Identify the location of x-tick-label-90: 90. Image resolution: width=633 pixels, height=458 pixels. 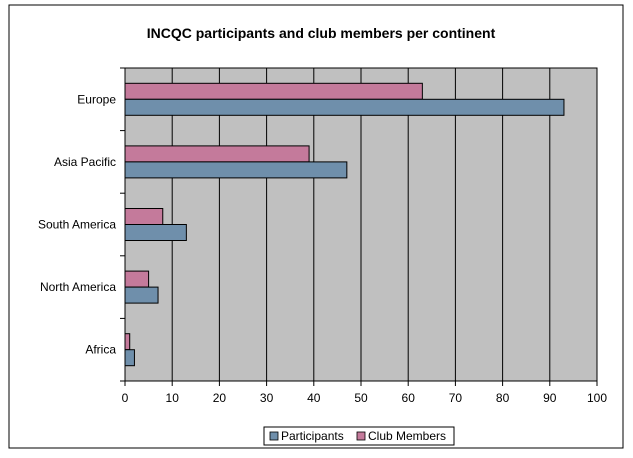
(550, 398).